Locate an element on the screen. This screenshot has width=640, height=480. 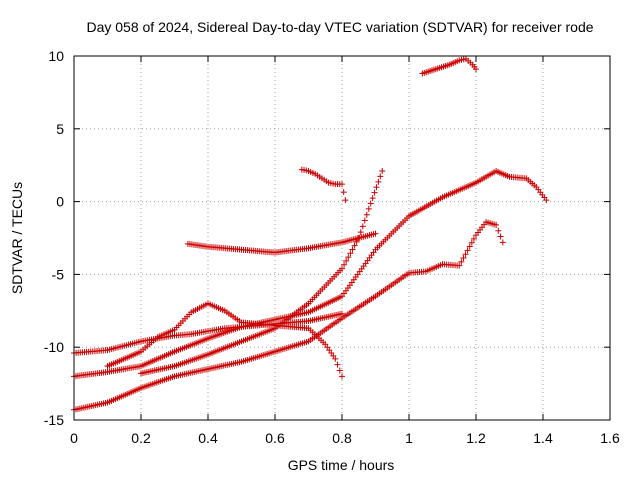
y-tick-label: -15 is located at coordinates (54, 420).